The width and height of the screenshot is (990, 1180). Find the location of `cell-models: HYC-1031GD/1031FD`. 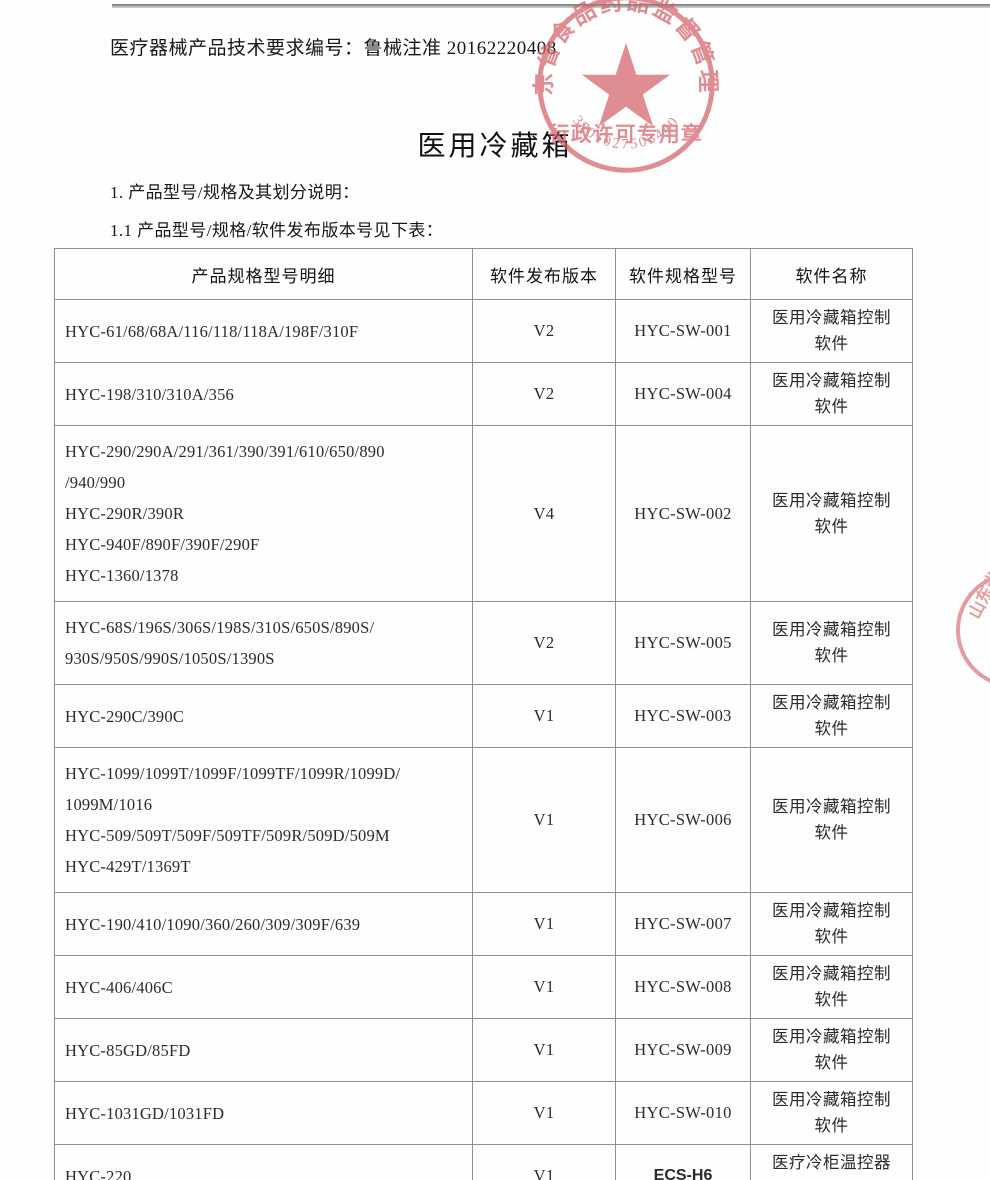

cell-models: HYC-1031GD/1031FD is located at coordinates (263, 1113).